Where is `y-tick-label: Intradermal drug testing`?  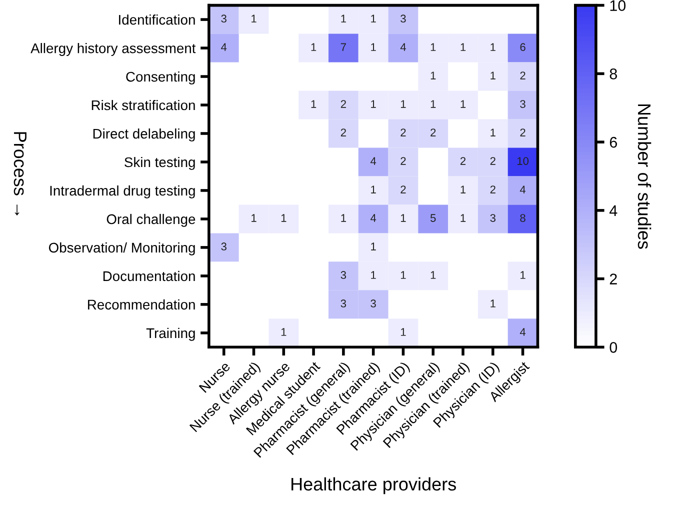 y-tick-label: Intradermal drug testing is located at coordinates (122, 191).